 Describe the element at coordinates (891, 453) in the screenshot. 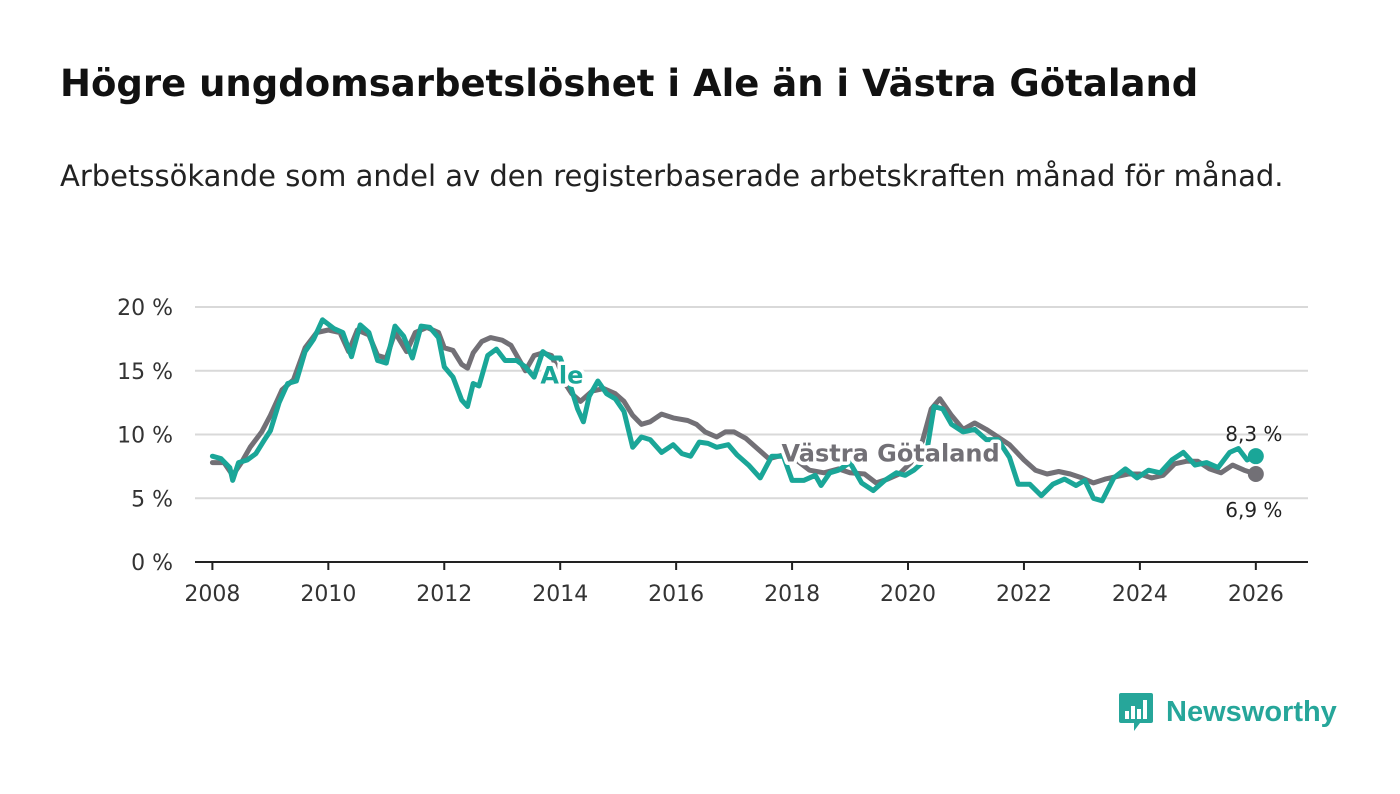

I see `series-label-v-stra-g-taland: Västra Götaland` at that location.